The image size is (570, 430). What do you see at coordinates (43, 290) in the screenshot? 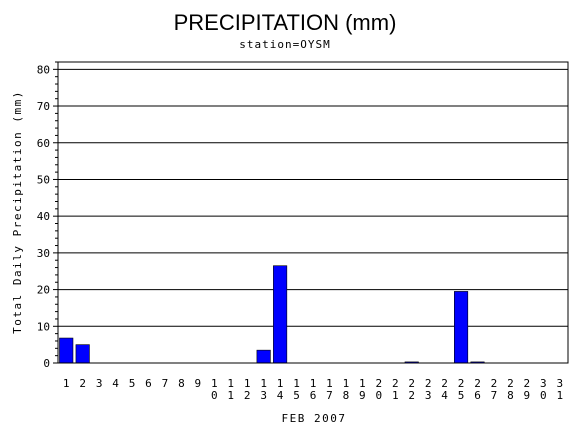
I see `y-tick-label: 20` at bounding box center [43, 290].